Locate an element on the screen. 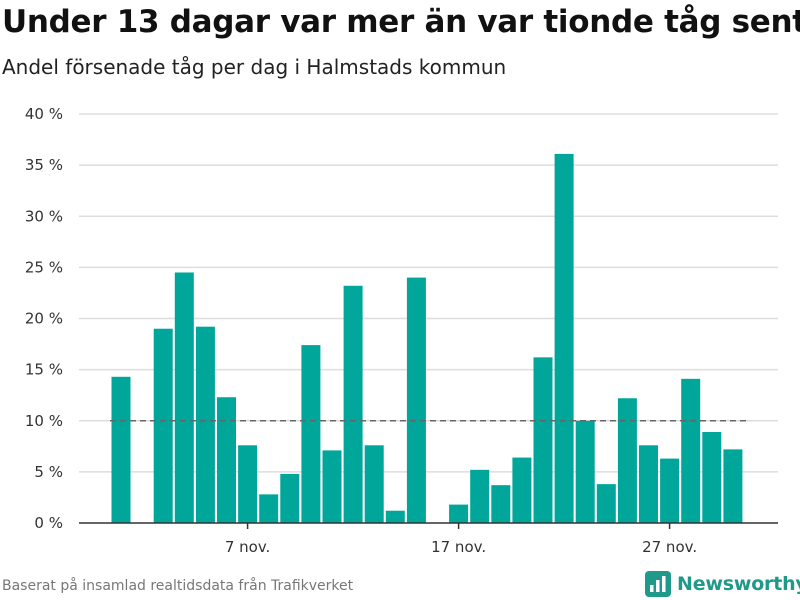  y-tick-label: 35 % is located at coordinates (44, 165).